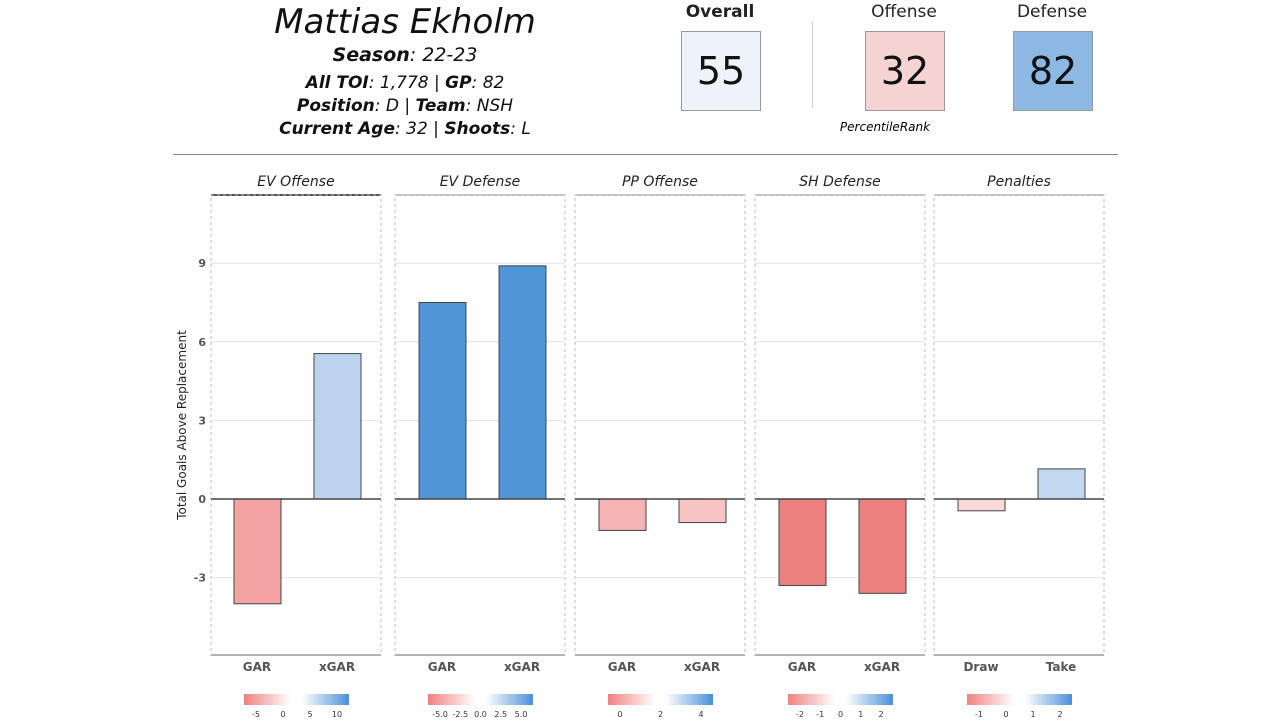  Describe the element at coordinates (1053, 71) in the screenshot. I see `defense-box: 82` at that location.